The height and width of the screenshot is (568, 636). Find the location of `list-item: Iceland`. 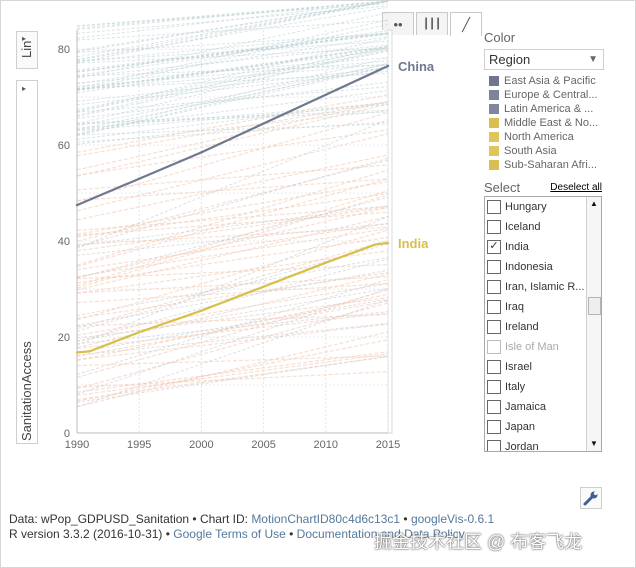

list-item: Iceland is located at coordinates (535, 227).